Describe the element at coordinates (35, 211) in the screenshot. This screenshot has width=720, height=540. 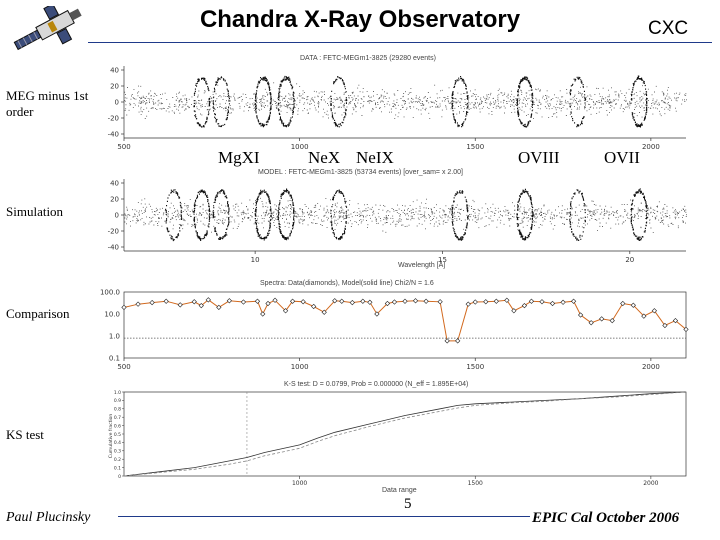
I see `side-label-simulation: Simulation` at that location.